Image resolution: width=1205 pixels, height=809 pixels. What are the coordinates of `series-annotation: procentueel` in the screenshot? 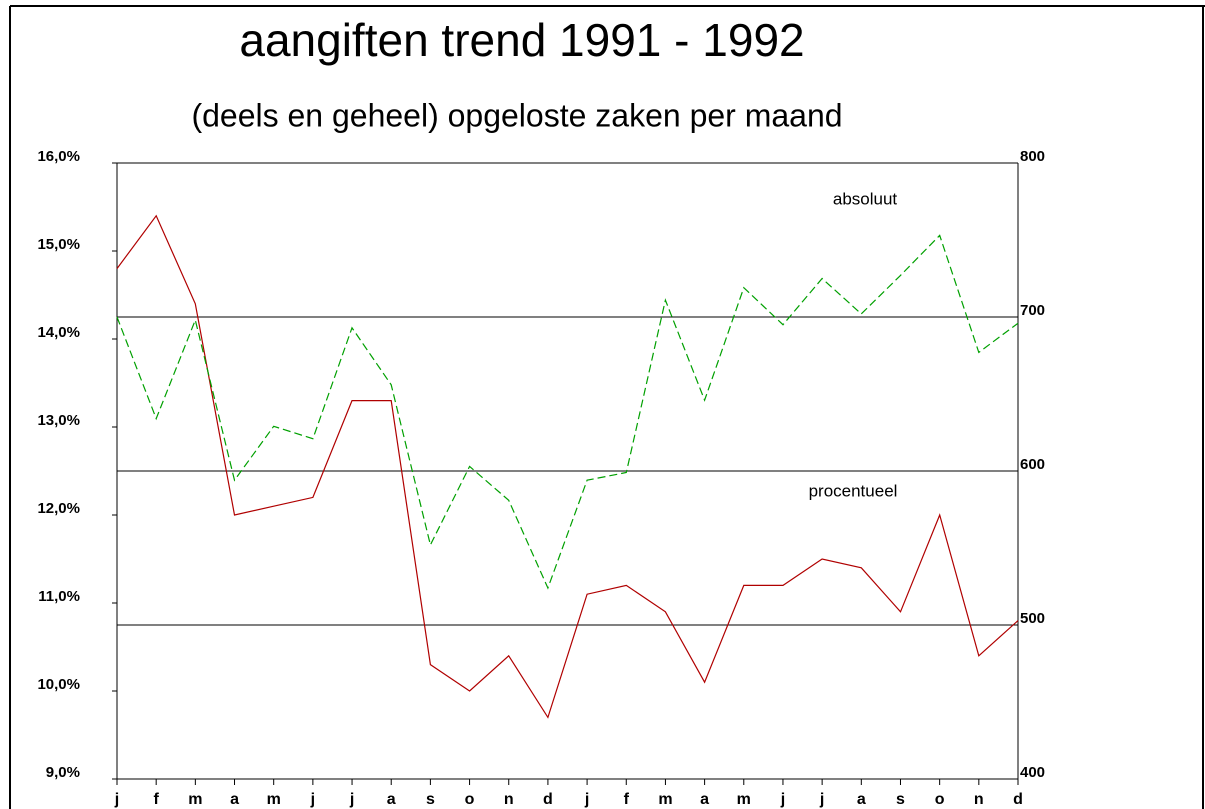 It's located at (853, 490).